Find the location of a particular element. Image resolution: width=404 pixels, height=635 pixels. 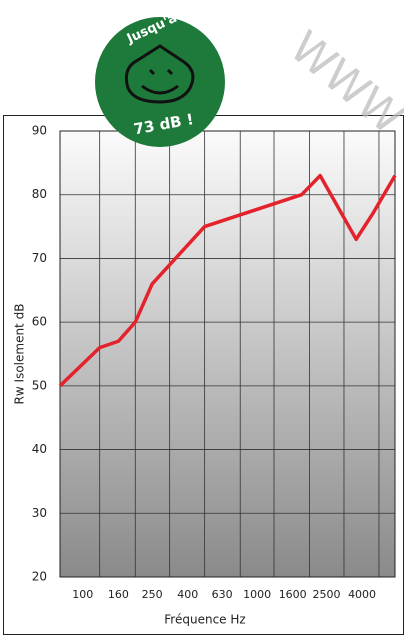

badge-circle is located at coordinates (160, 82).